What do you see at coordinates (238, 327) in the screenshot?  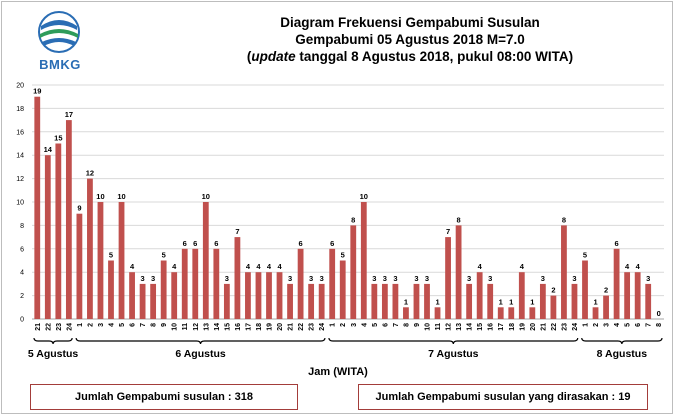 I see `x-tick-label: 16` at bounding box center [238, 327].